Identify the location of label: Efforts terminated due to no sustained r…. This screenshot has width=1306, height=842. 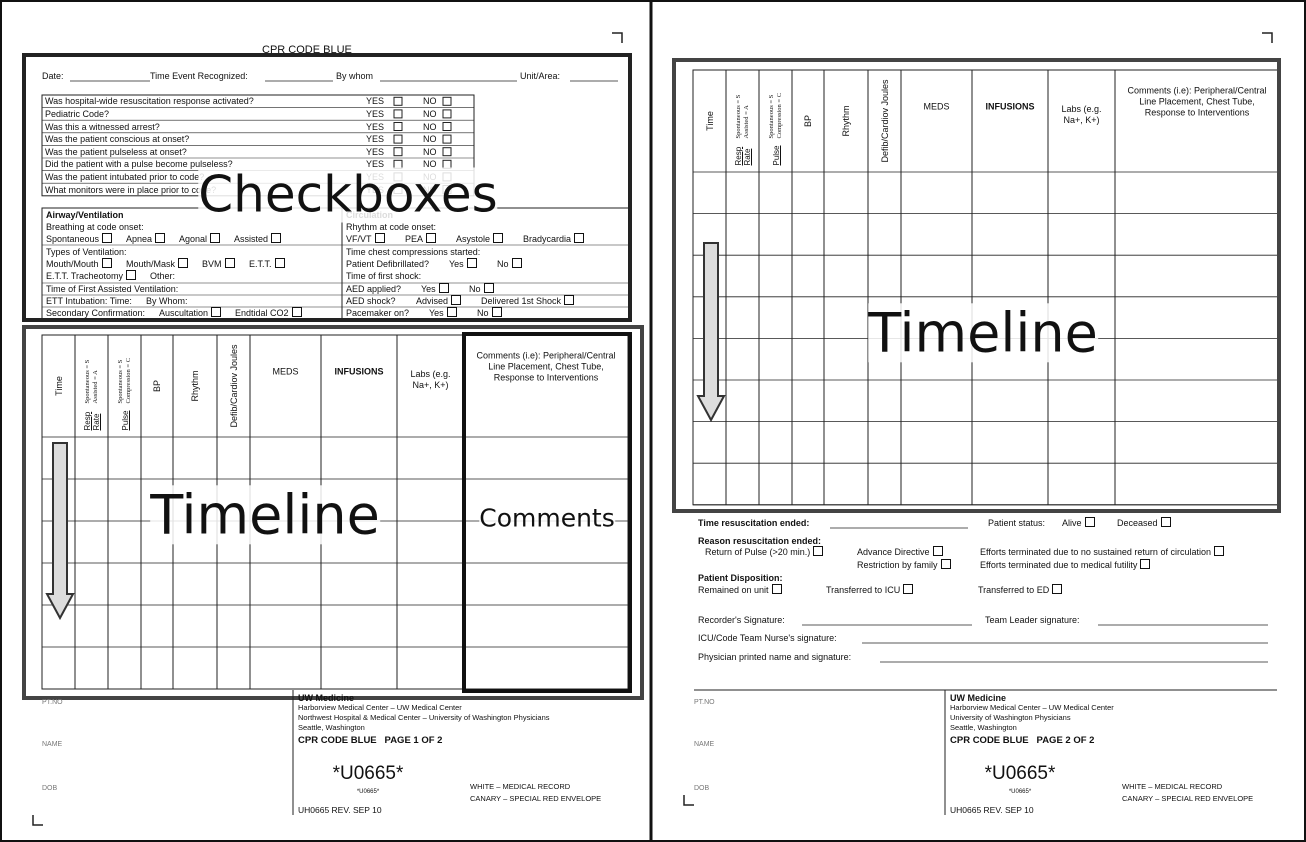
(1095, 552).